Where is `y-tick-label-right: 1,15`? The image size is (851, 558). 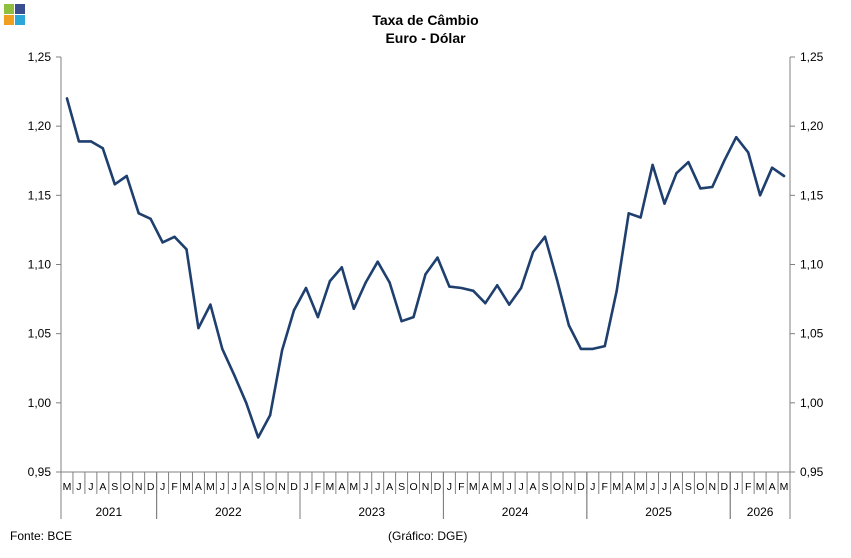
y-tick-label-right: 1,15 is located at coordinates (812, 195).